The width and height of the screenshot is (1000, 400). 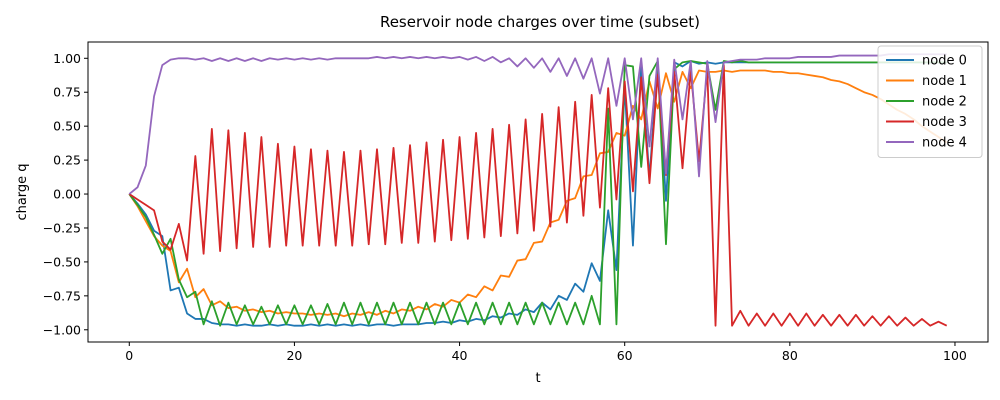 I want to click on y-tick-label: −1.00, so click(x=62, y=329).